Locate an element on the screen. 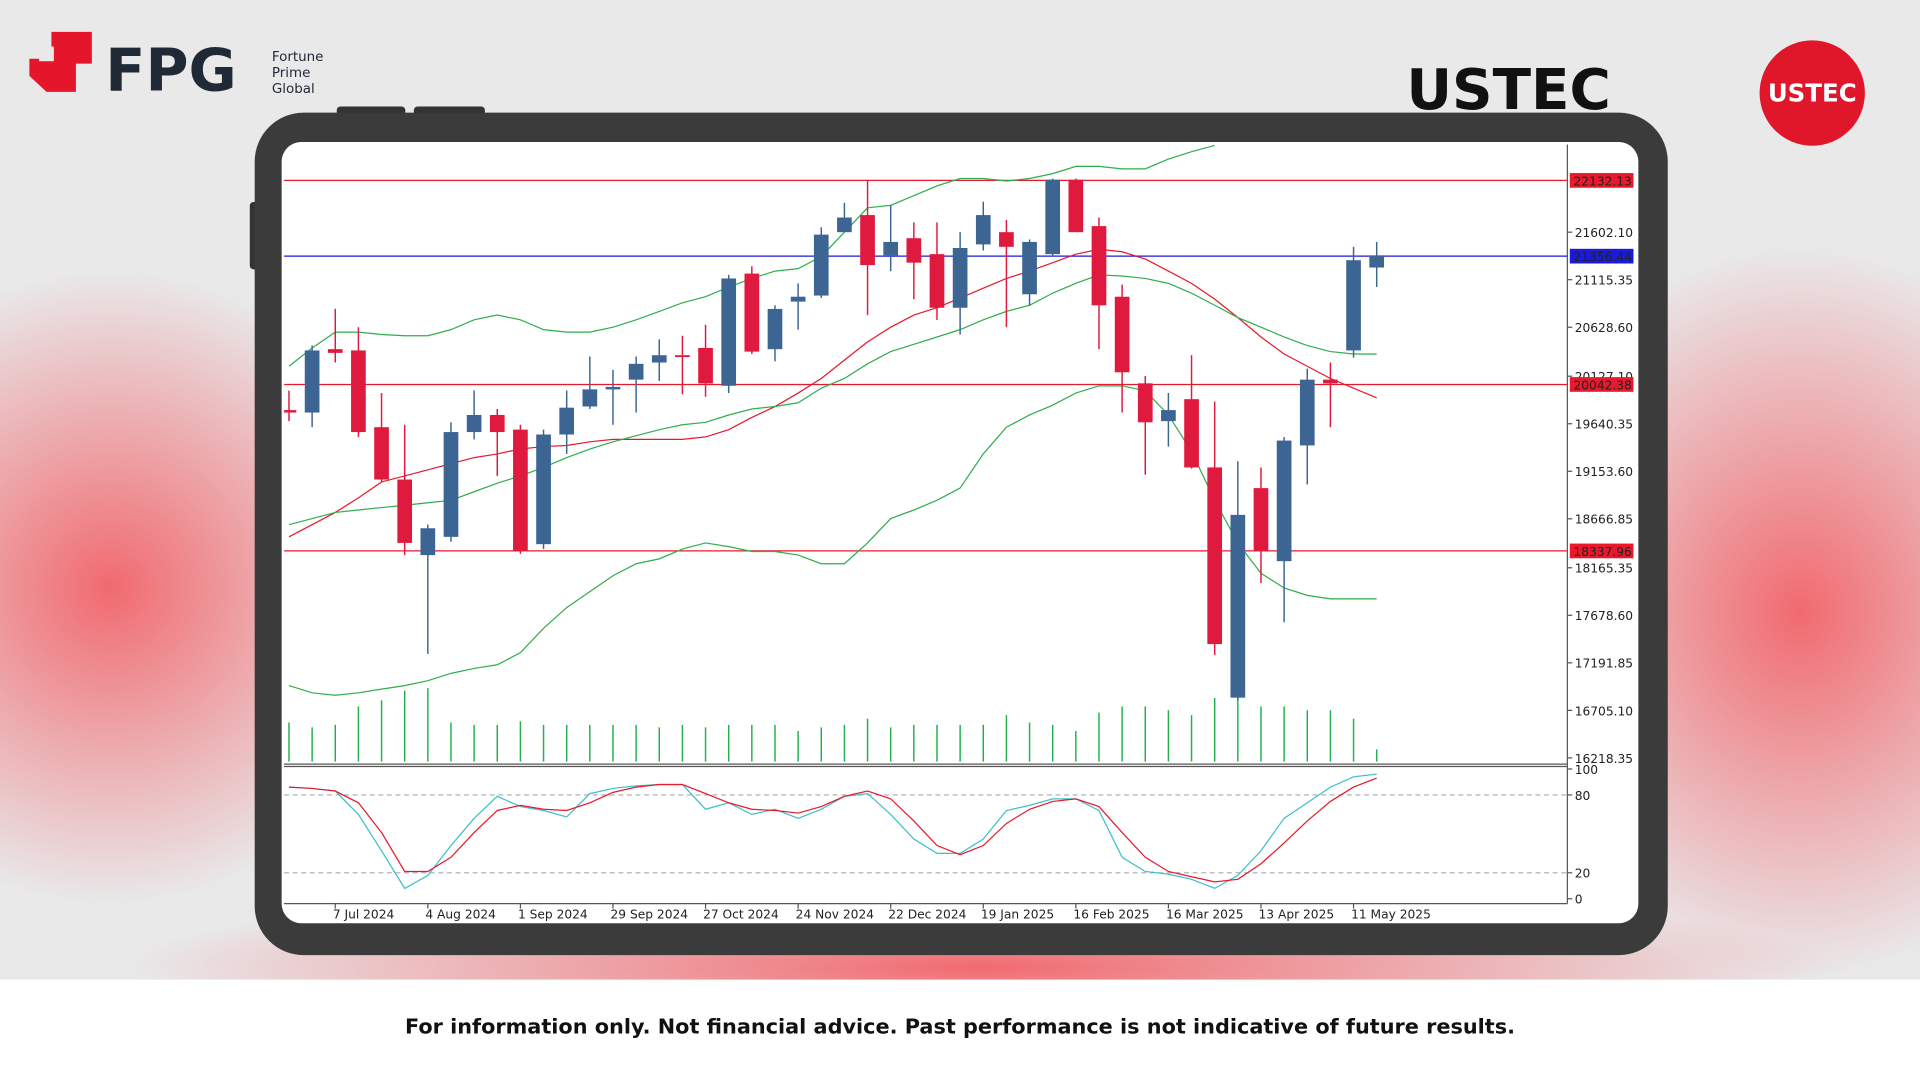  y-tick-label: 18165.35 is located at coordinates (1604, 569).